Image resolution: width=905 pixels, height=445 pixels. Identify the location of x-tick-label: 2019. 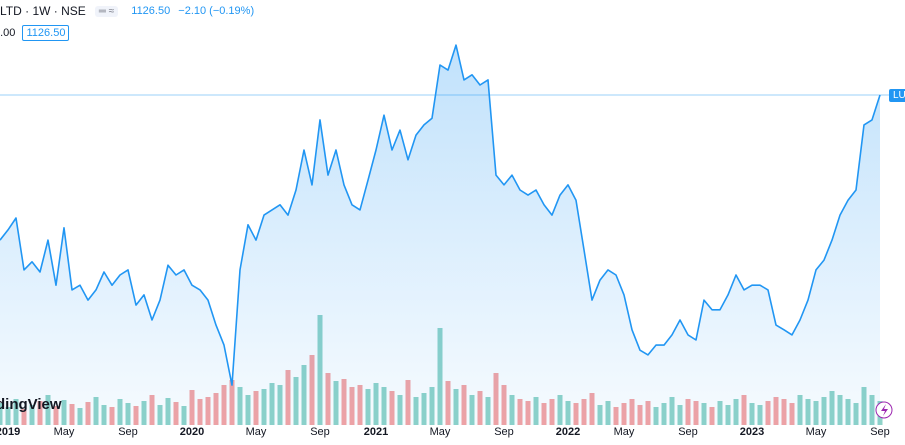
(10, 432).